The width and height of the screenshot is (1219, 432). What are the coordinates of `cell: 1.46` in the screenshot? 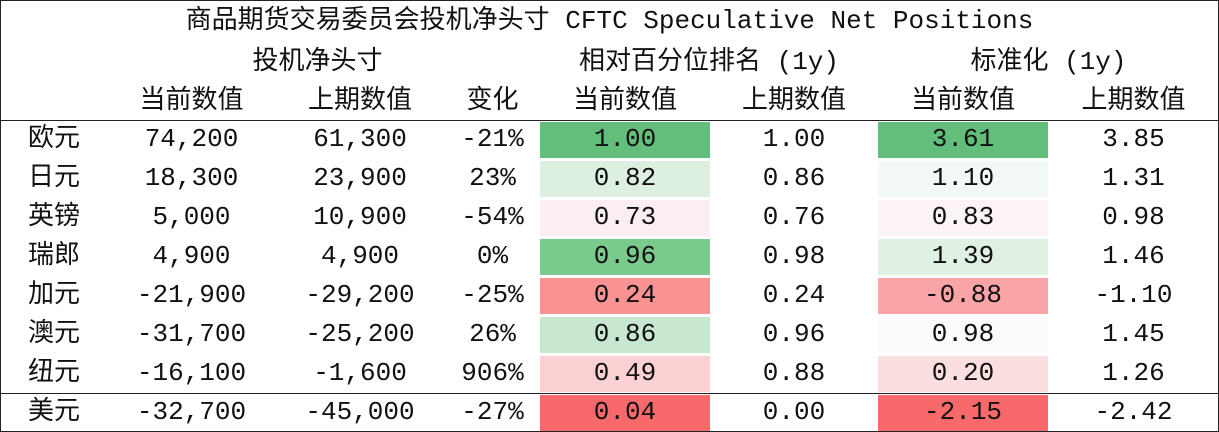 It's located at (1133, 256).